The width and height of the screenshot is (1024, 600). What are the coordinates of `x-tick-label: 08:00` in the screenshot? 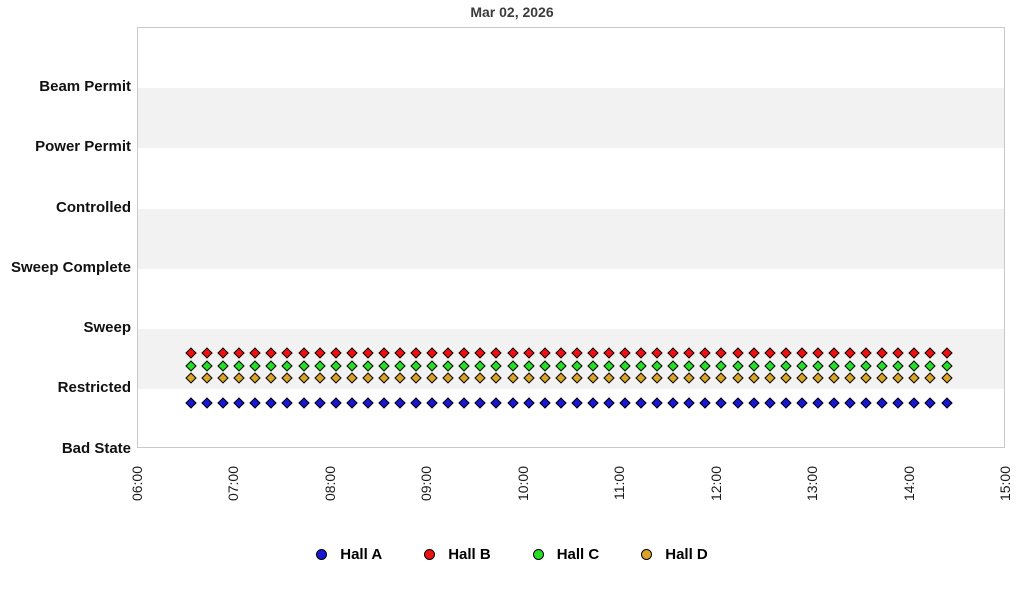 It's located at (329, 484).